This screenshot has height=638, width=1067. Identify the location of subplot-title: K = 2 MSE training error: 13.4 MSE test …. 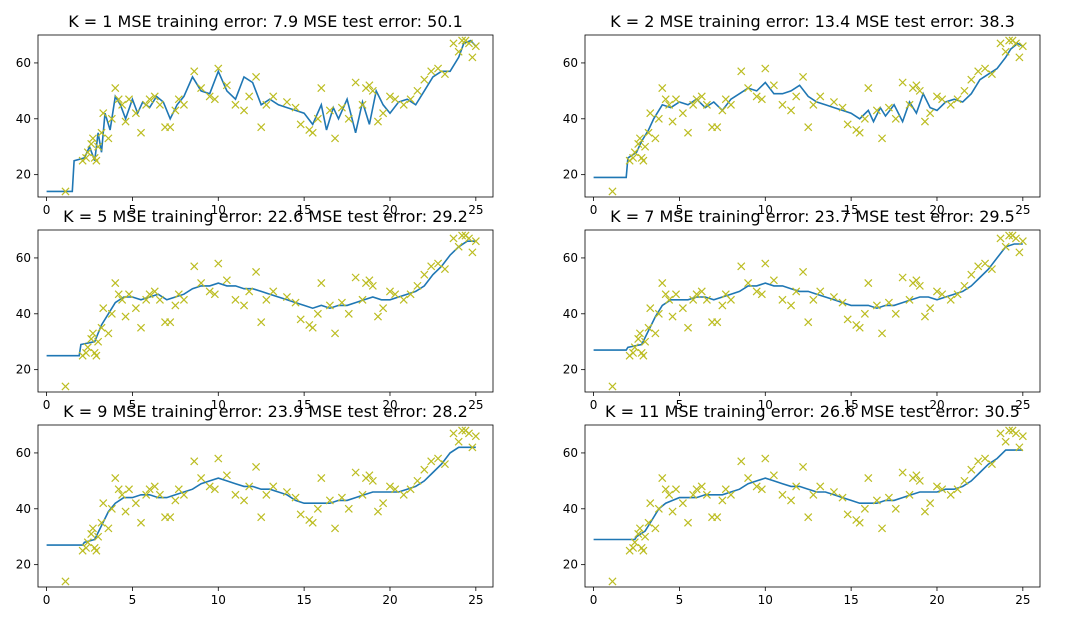
(812, 21).